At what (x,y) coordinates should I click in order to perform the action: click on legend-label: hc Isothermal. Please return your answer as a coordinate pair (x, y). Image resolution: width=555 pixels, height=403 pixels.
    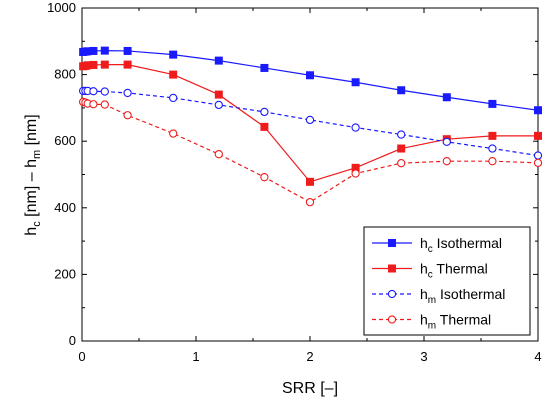
    Looking at the image, I should click on (461, 245).